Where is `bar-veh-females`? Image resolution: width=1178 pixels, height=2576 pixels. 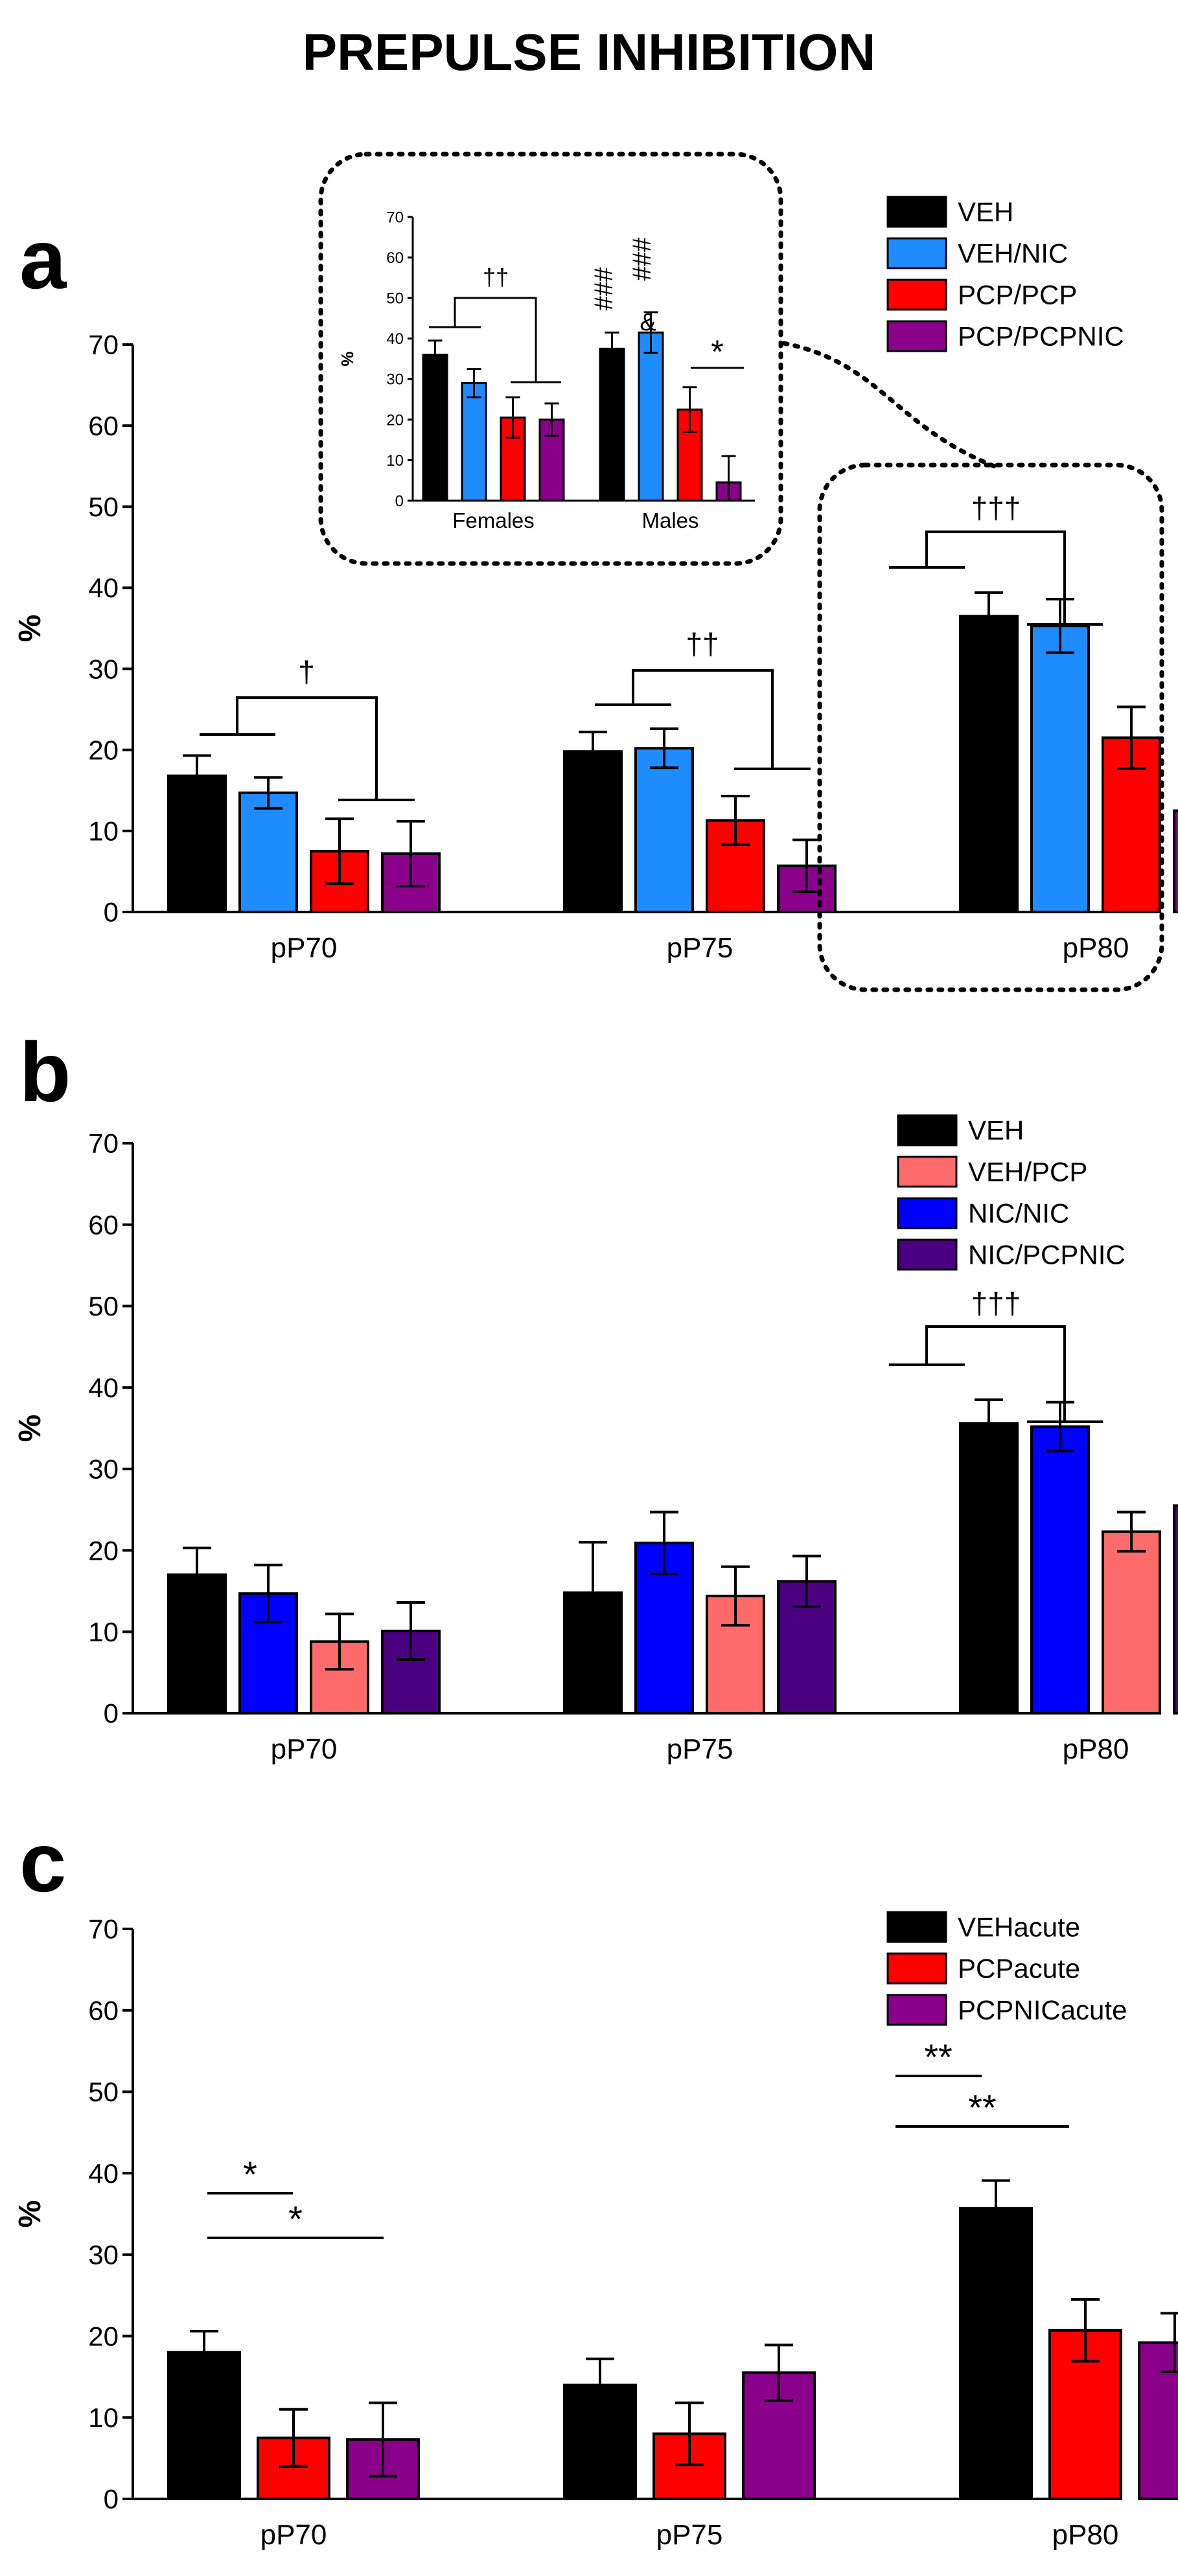
bar-veh-females is located at coordinates (435, 428).